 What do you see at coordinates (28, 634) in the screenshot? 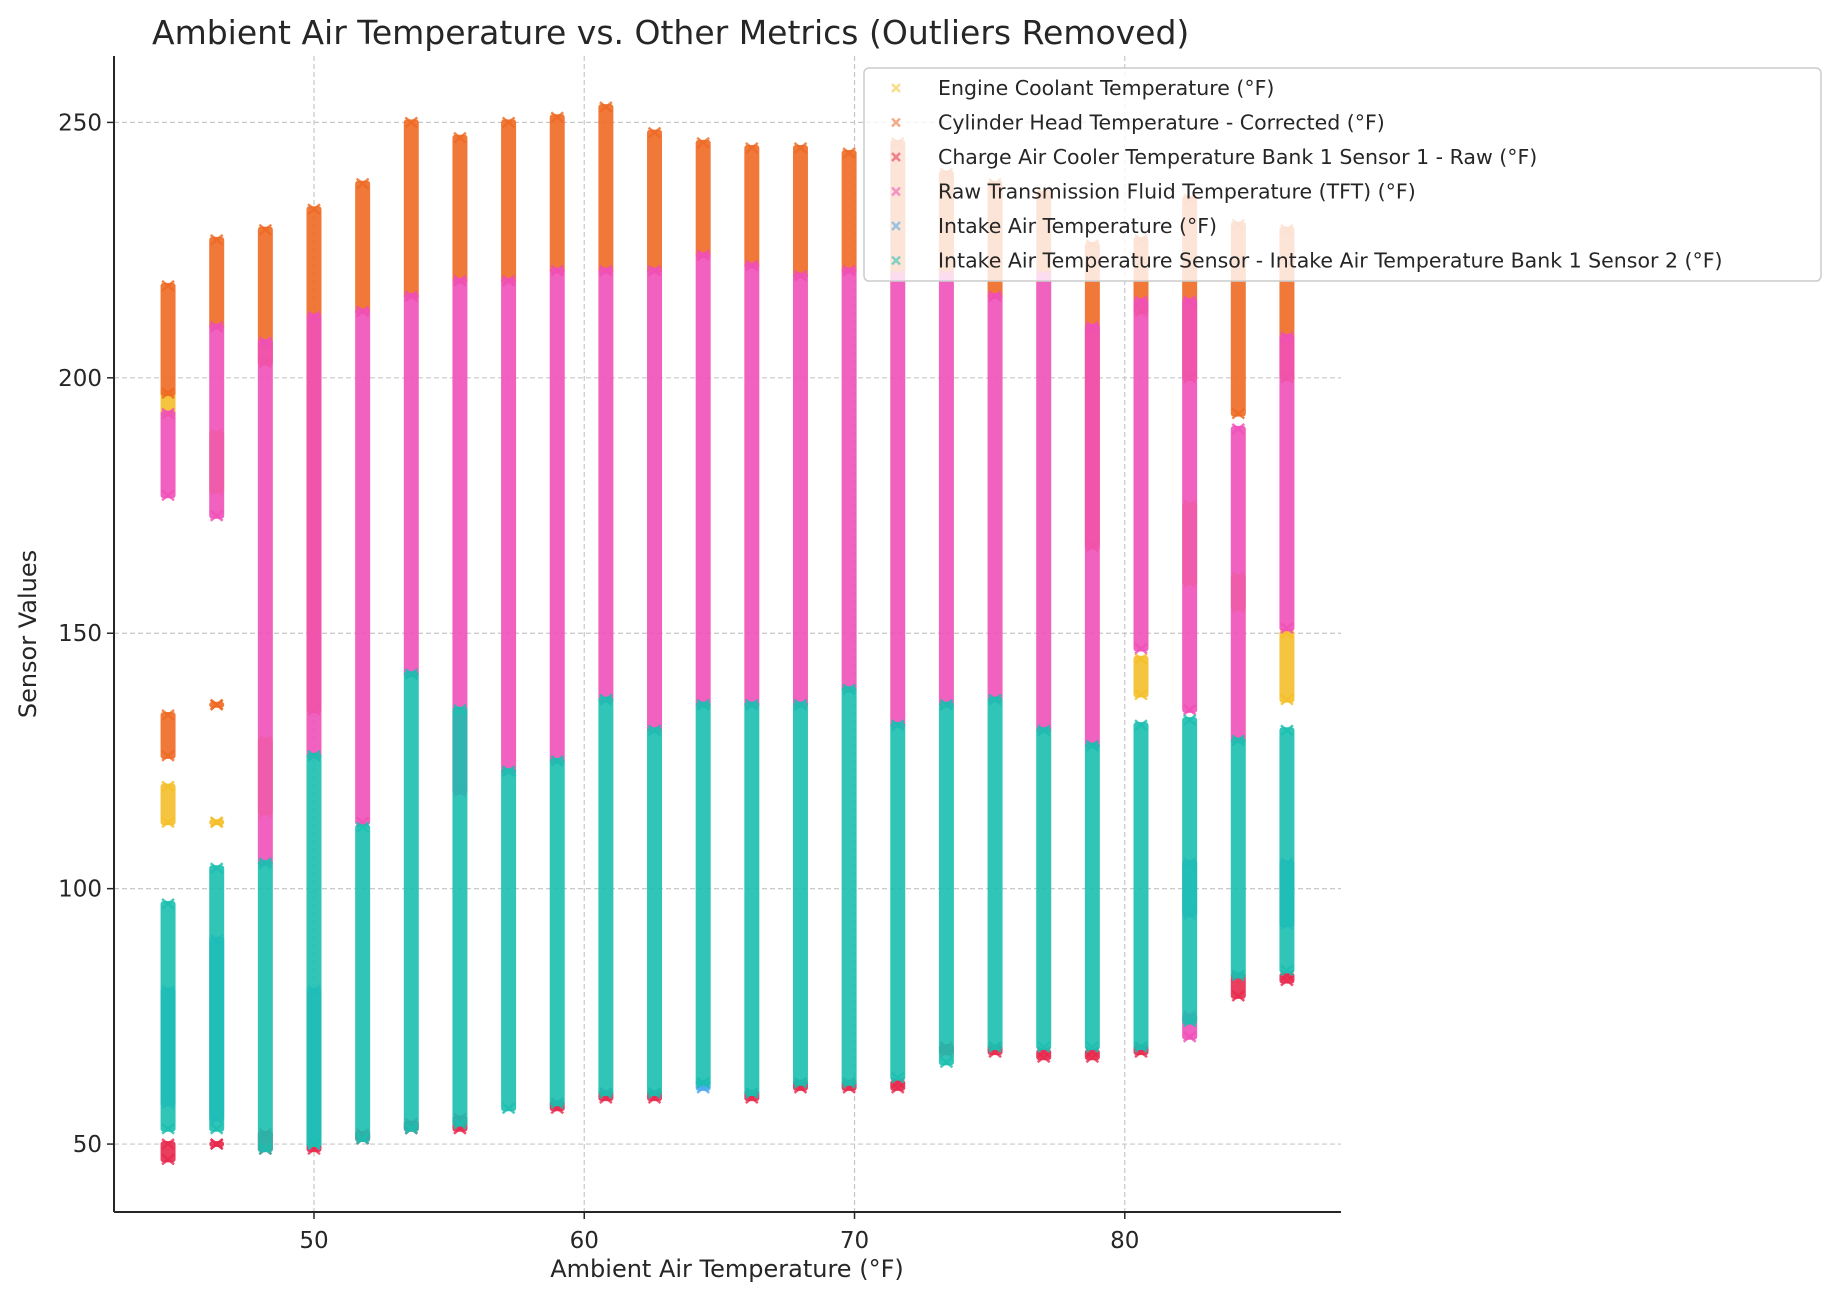
I see `y-axis-label: Sensor Values` at bounding box center [28, 634].